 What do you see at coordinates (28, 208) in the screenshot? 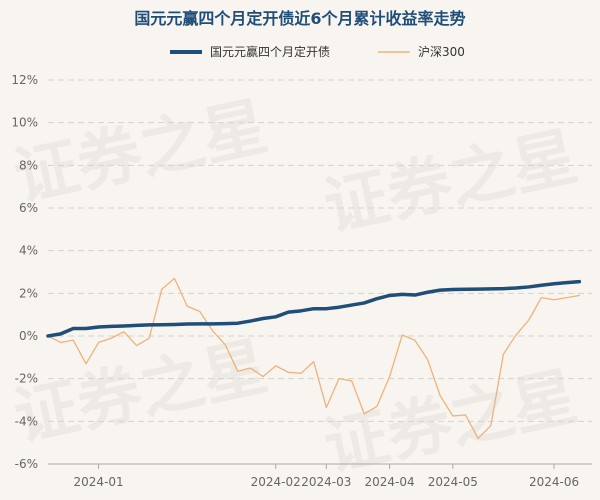
I see `y-tick-label: 6%` at bounding box center [28, 208].